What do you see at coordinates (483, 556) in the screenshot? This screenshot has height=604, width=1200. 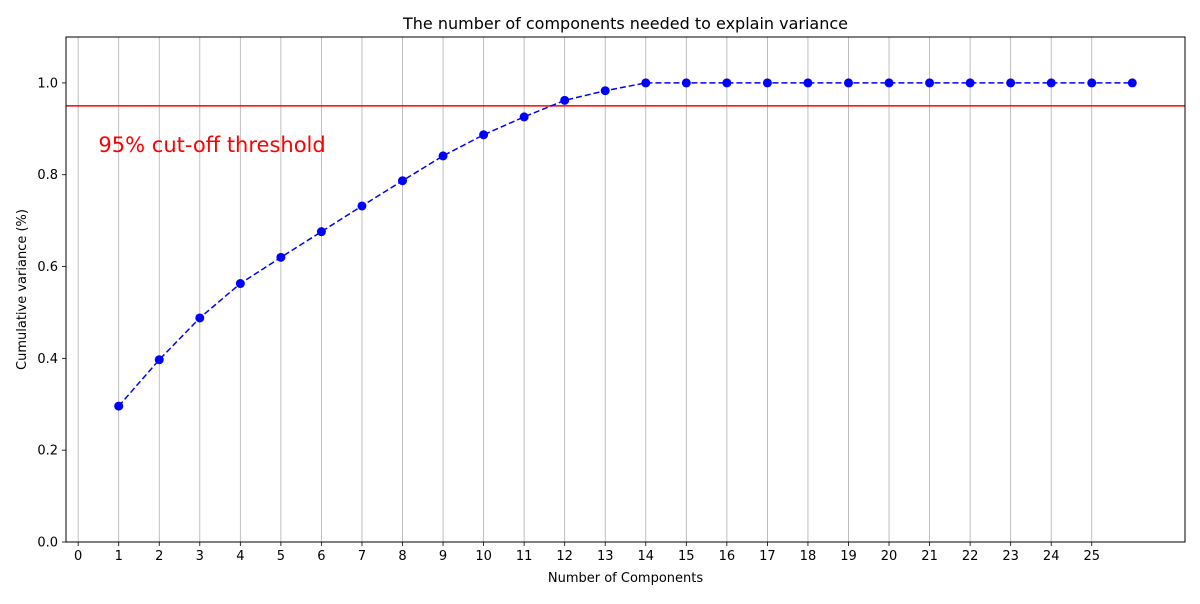 I see `x-tick-label: 10` at bounding box center [483, 556].